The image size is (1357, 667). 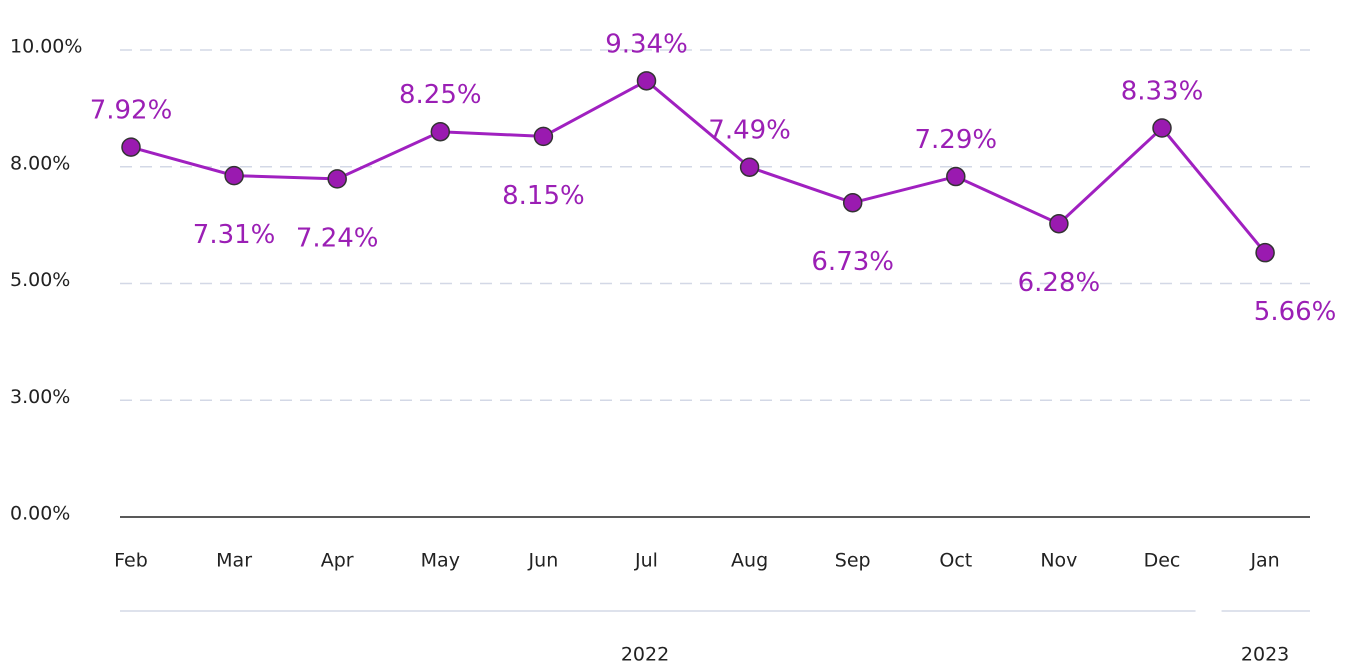 What do you see at coordinates (234, 235) in the screenshot?
I see `value-label: 7.31%` at bounding box center [234, 235].